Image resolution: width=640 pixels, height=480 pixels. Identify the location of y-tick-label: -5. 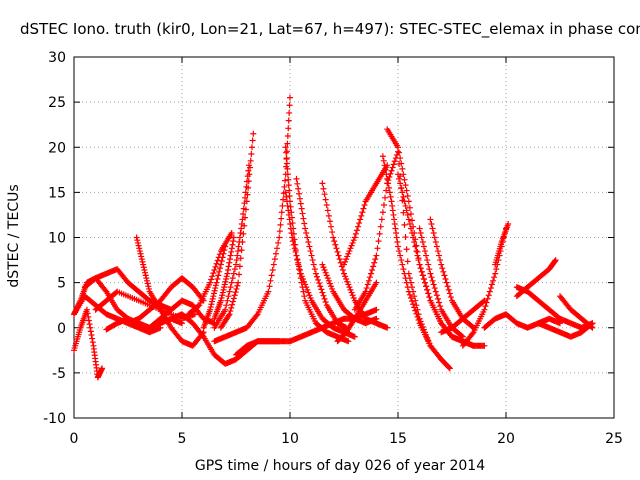
(59, 374).